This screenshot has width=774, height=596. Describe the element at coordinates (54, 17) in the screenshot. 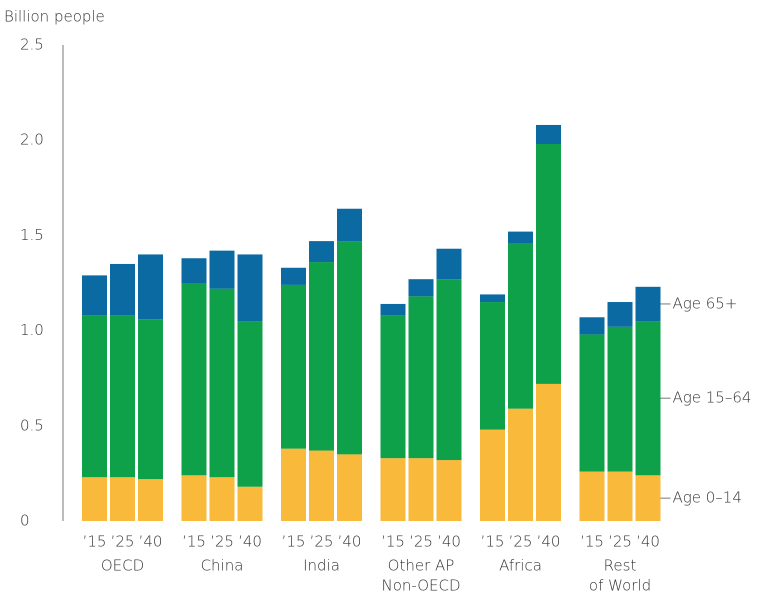

I see `y-axis-label: Billion people` at that location.